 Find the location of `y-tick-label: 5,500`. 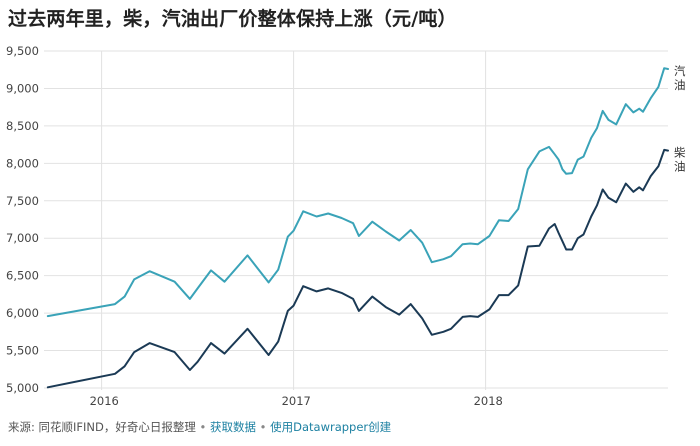

y-tick-label: 5,500 is located at coordinates (22, 351).